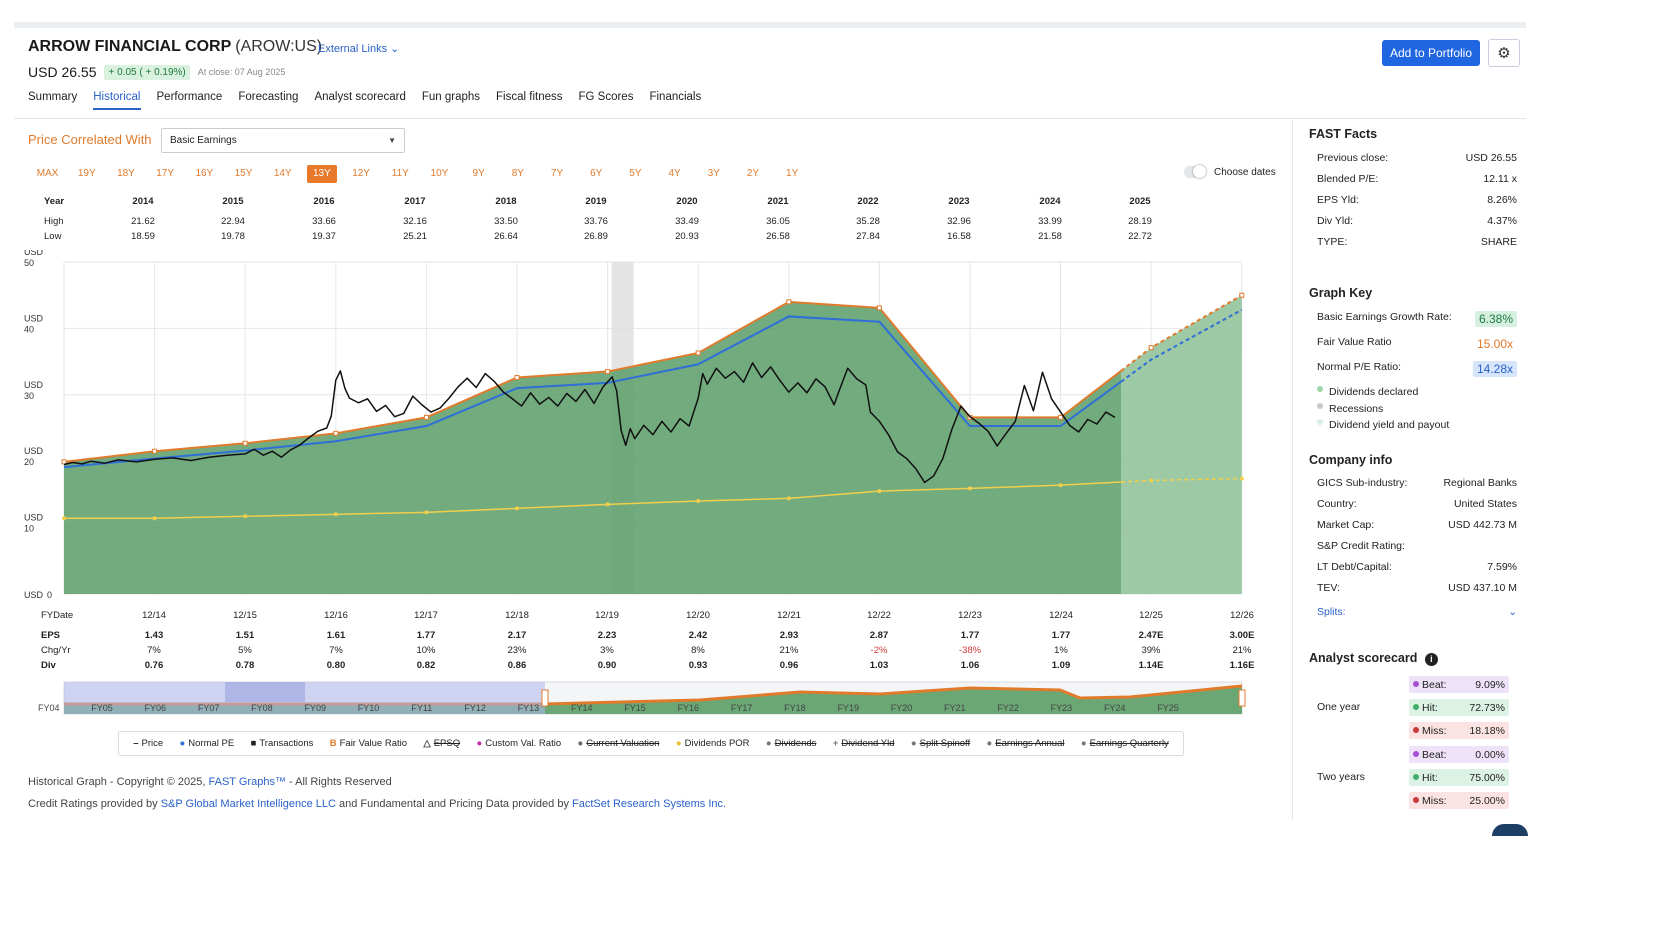  Describe the element at coordinates (1459, 800) in the screenshot. I see `scorecard-miss-pill: Miss: 25.00%` at that location.